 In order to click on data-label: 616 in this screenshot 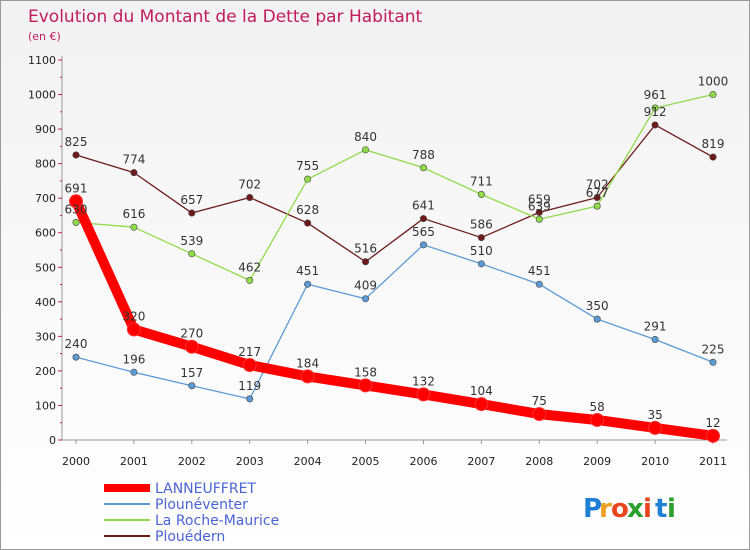, I will do `click(133, 214)`.